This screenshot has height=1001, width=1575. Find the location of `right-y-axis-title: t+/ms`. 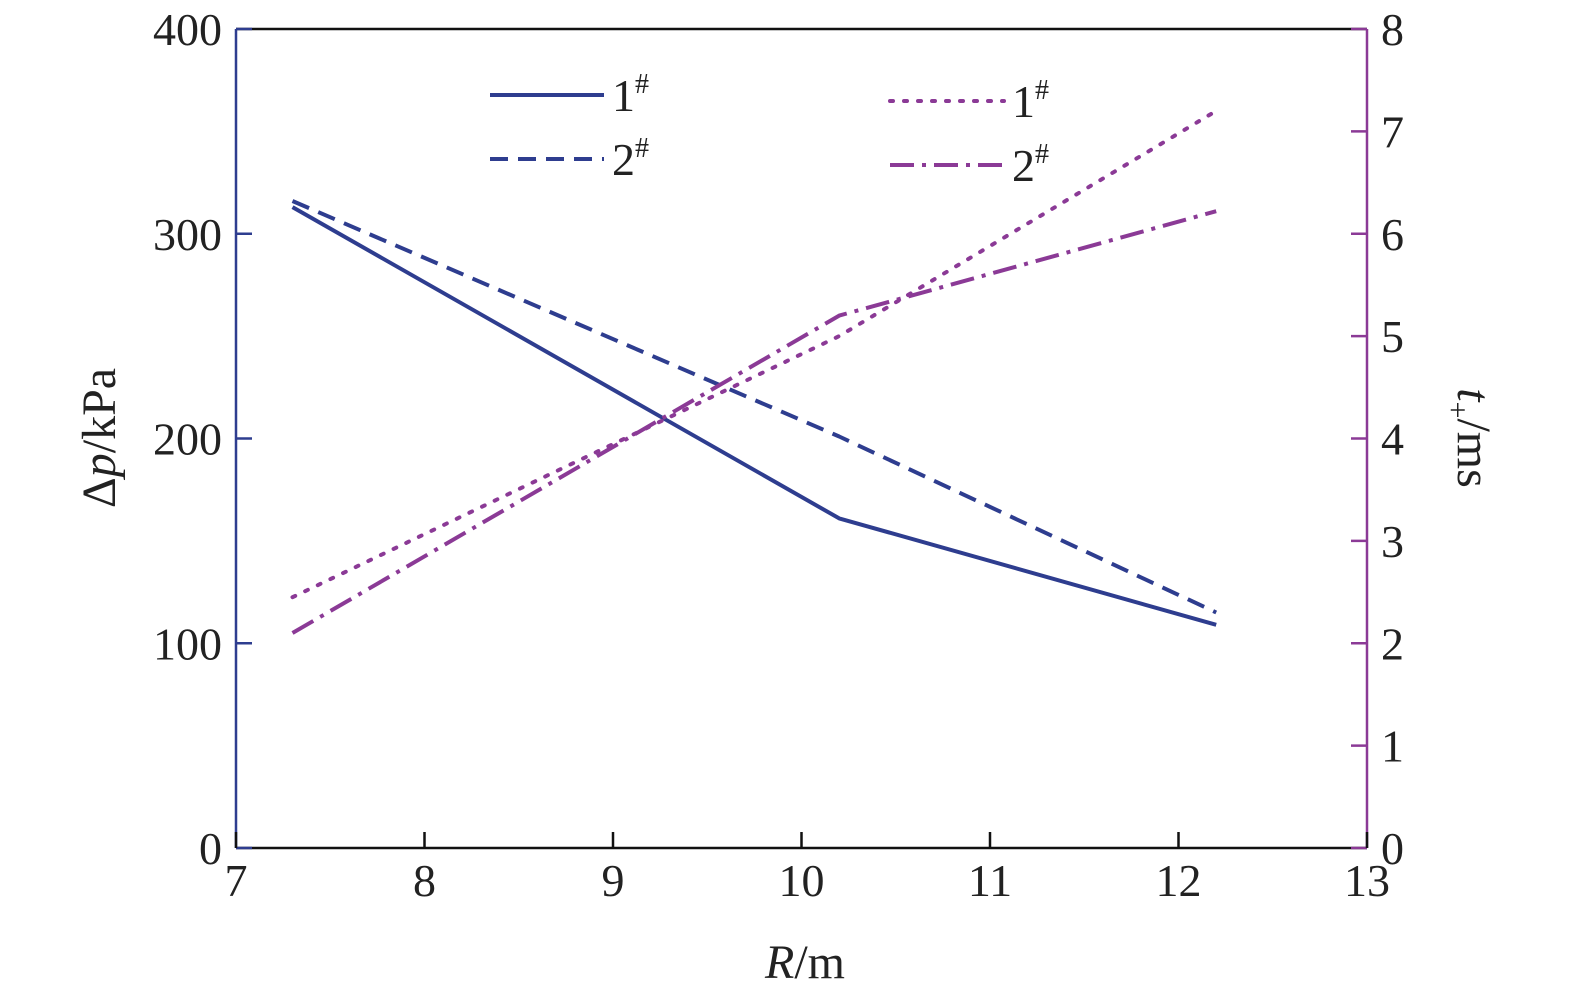

right-y-axis-title: t+/ms is located at coordinates (1470, 438).